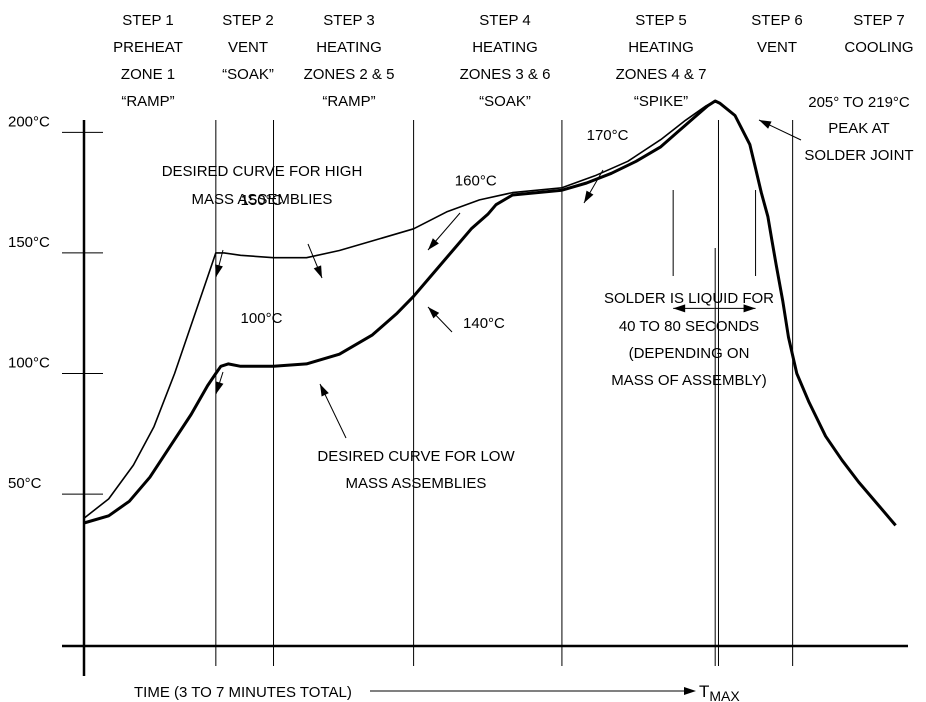 The image size is (926, 702). What do you see at coordinates (29, 362) in the screenshot?
I see `y-tick-label-1: 100°C` at bounding box center [29, 362].